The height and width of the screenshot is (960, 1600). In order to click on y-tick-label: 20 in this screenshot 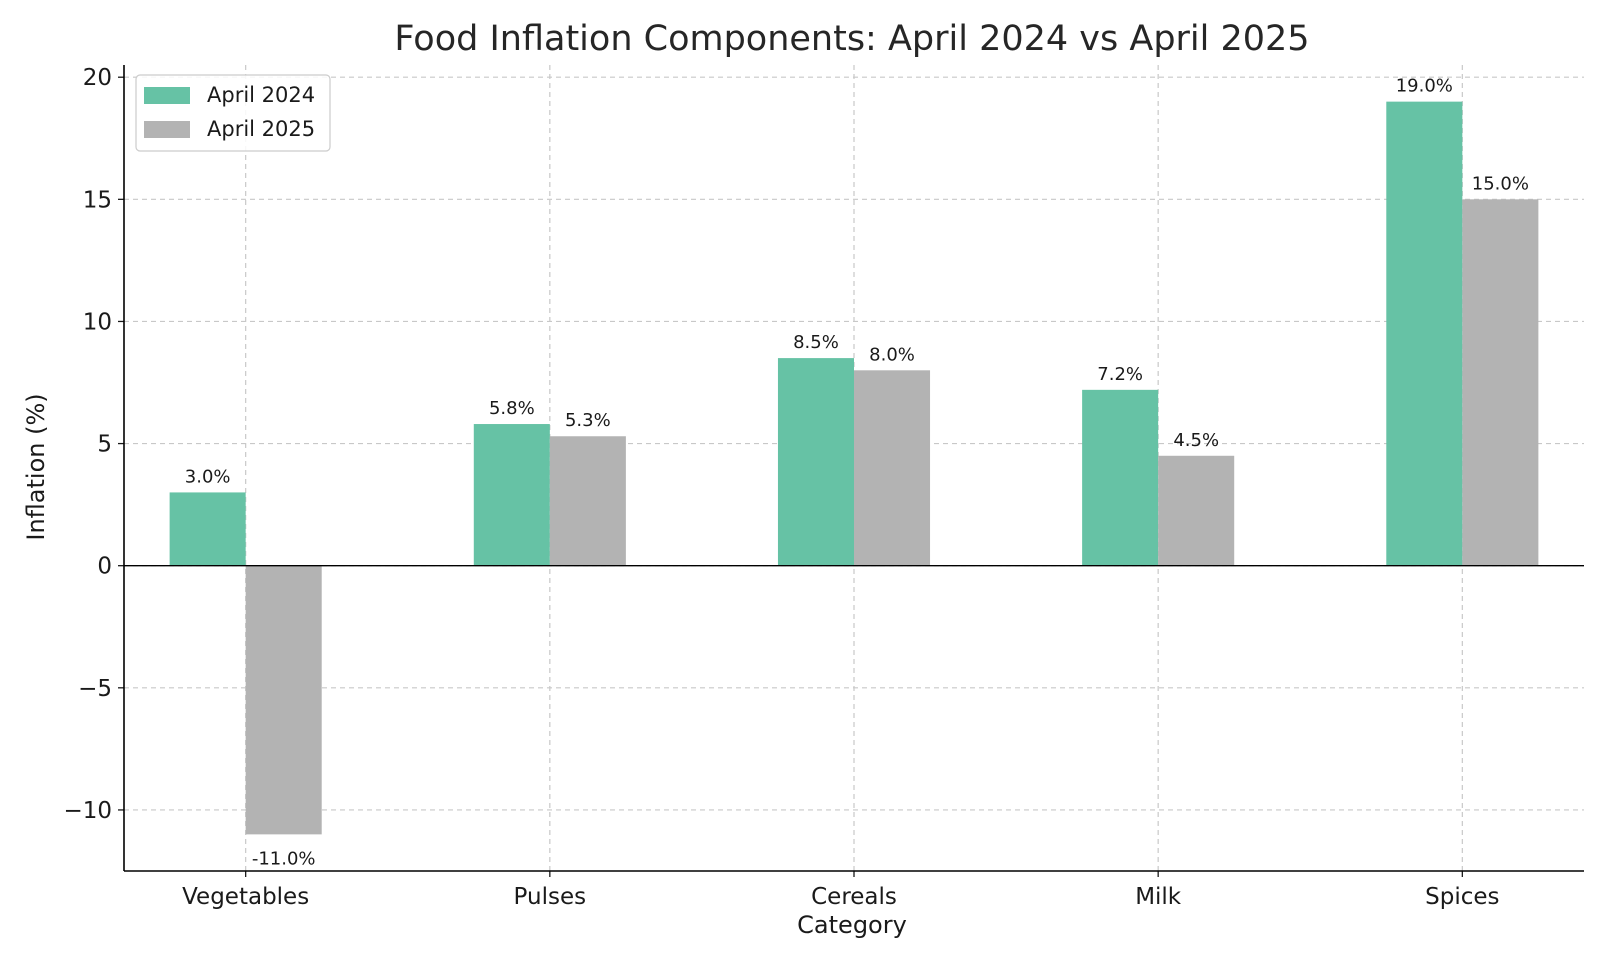, I will do `click(97, 78)`.